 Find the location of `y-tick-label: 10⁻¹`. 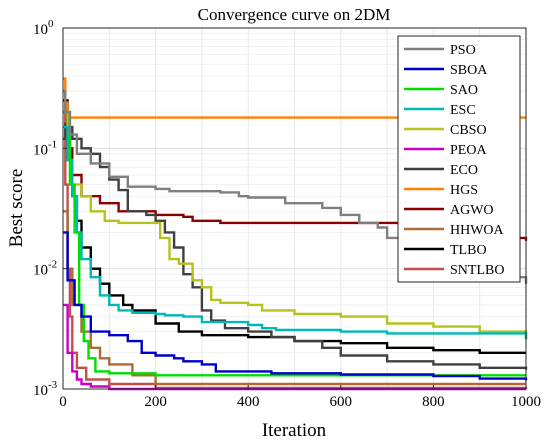

y-tick-label: 10⁻¹ is located at coordinates (45, 148).